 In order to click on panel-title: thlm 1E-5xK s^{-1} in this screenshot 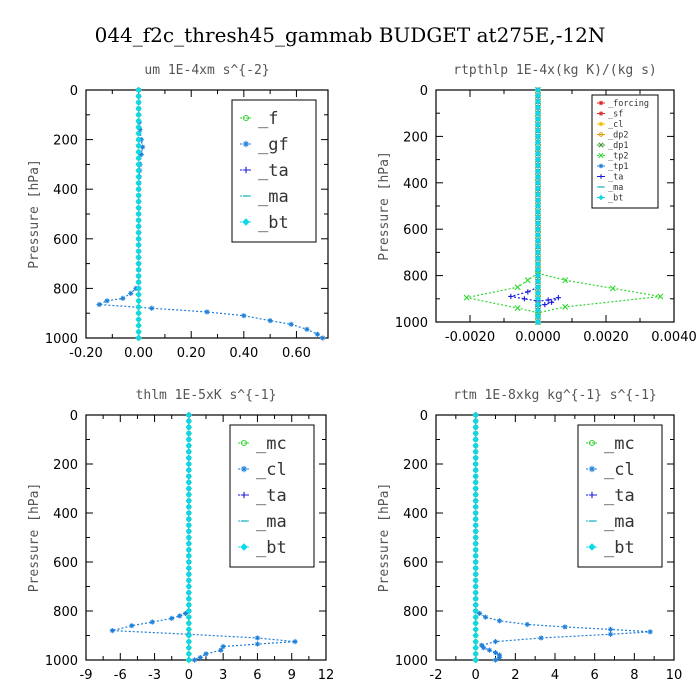, I will do `click(206, 395)`.